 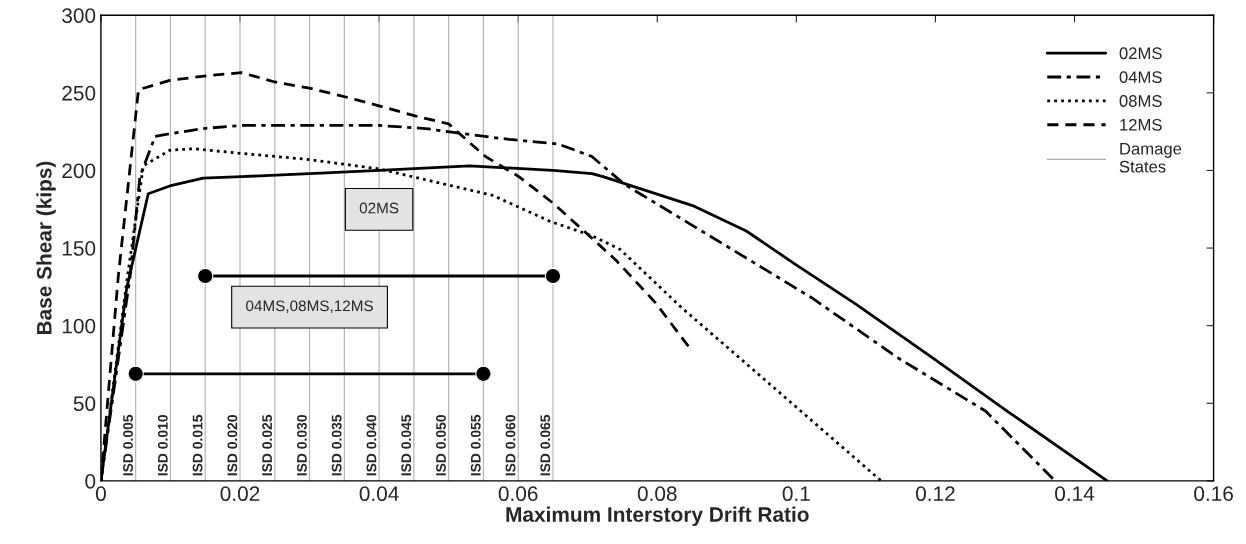 I want to click on ref-line-label: ISD 0.040, so click(x=371, y=445).